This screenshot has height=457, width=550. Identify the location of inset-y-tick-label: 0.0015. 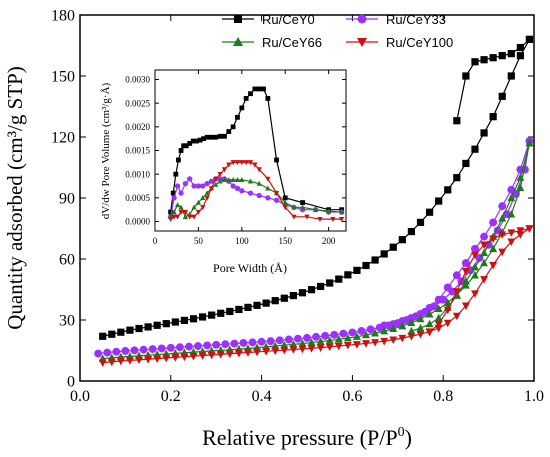
(137, 151).